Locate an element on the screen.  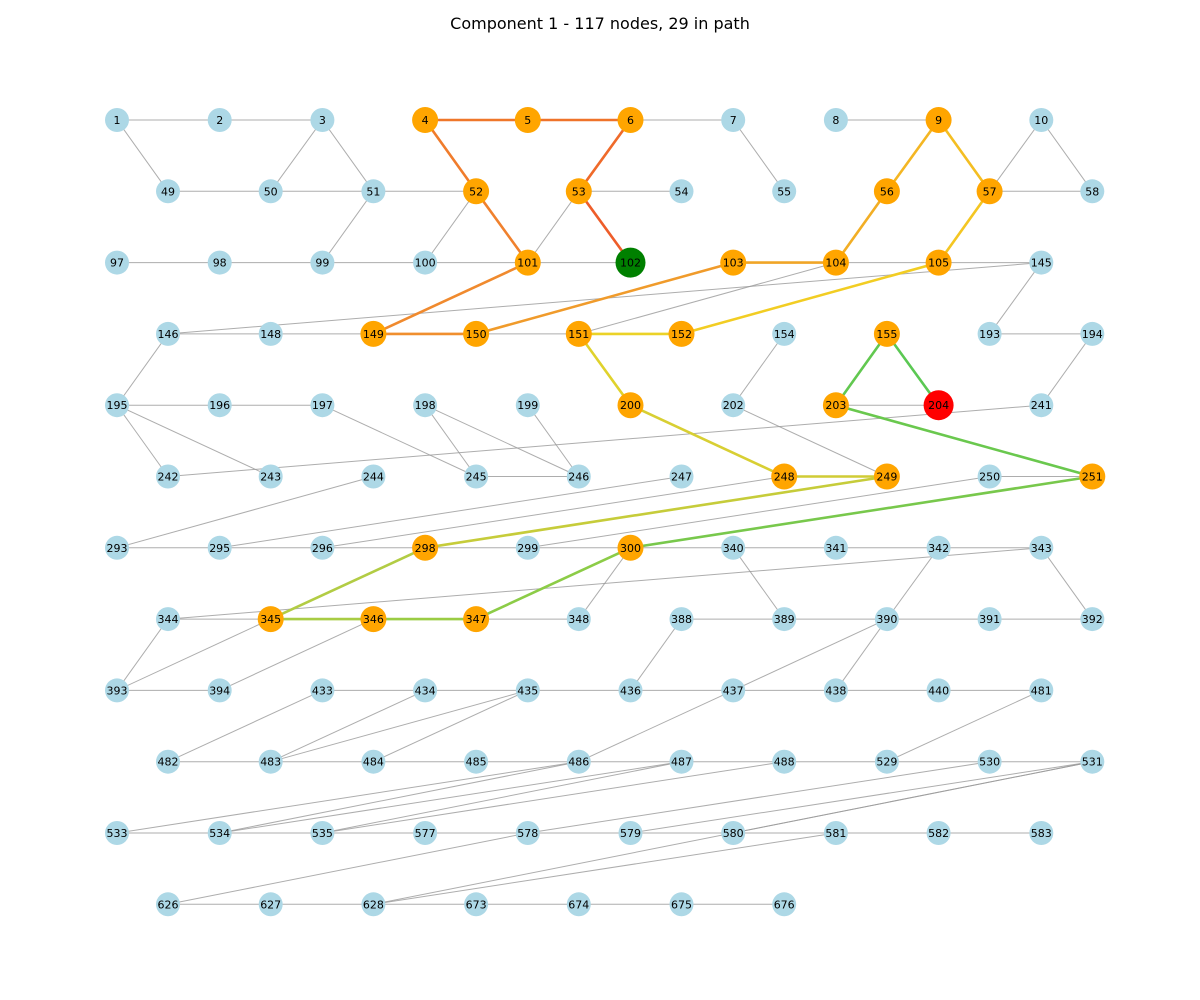
node-label-146: 146 is located at coordinates (168, 334).